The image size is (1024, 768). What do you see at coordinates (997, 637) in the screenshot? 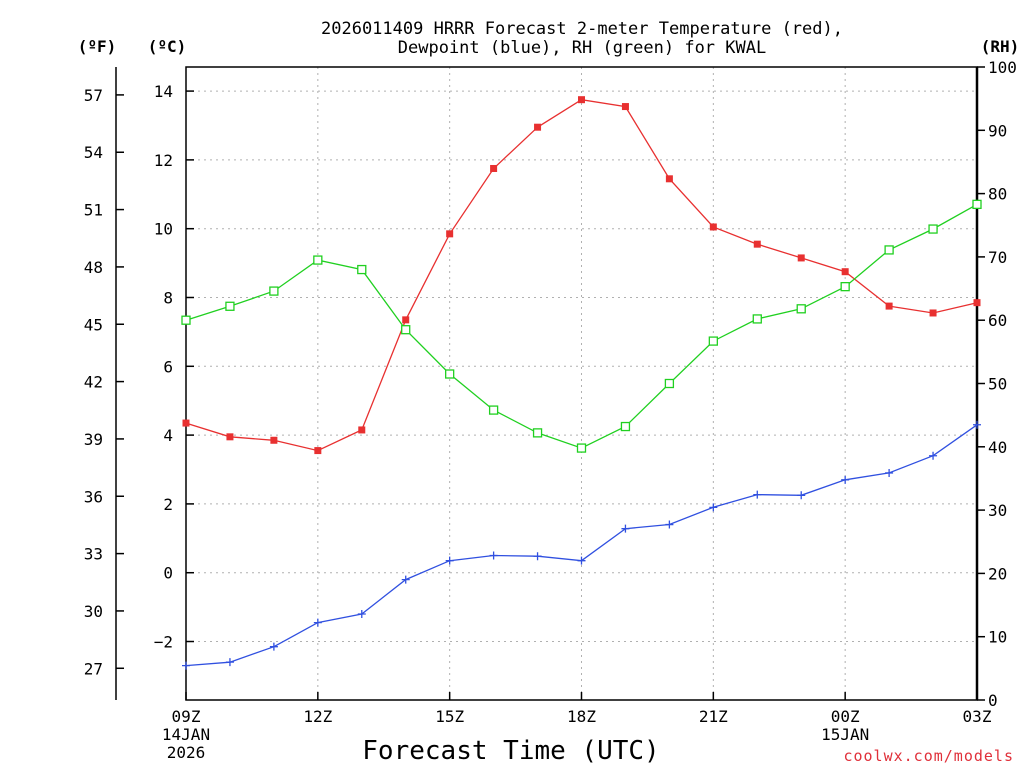
I see `rh-tick-label: 10` at bounding box center [997, 637].